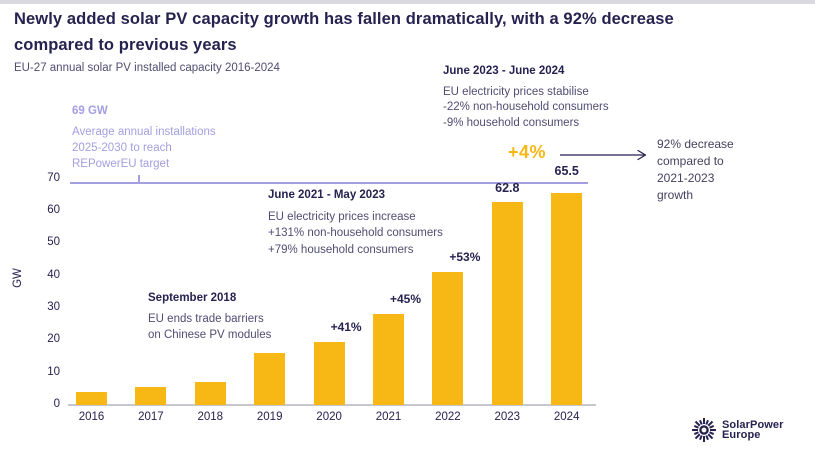 The width and height of the screenshot is (815, 466). I want to click on logo-line2: Europe, so click(741, 435).